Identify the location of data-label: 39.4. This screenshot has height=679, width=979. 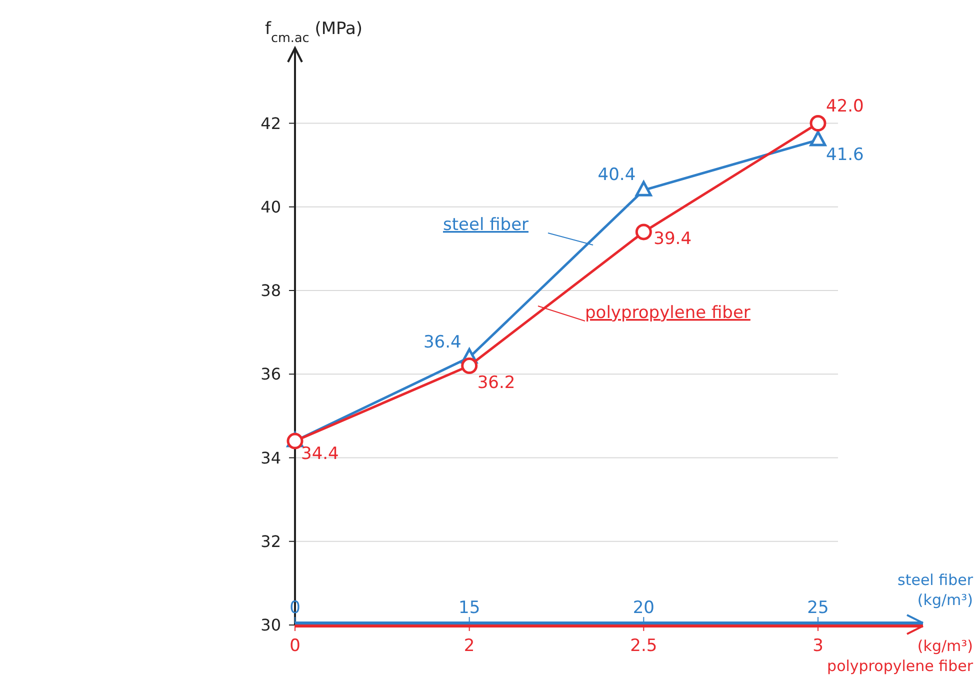
(673, 238).